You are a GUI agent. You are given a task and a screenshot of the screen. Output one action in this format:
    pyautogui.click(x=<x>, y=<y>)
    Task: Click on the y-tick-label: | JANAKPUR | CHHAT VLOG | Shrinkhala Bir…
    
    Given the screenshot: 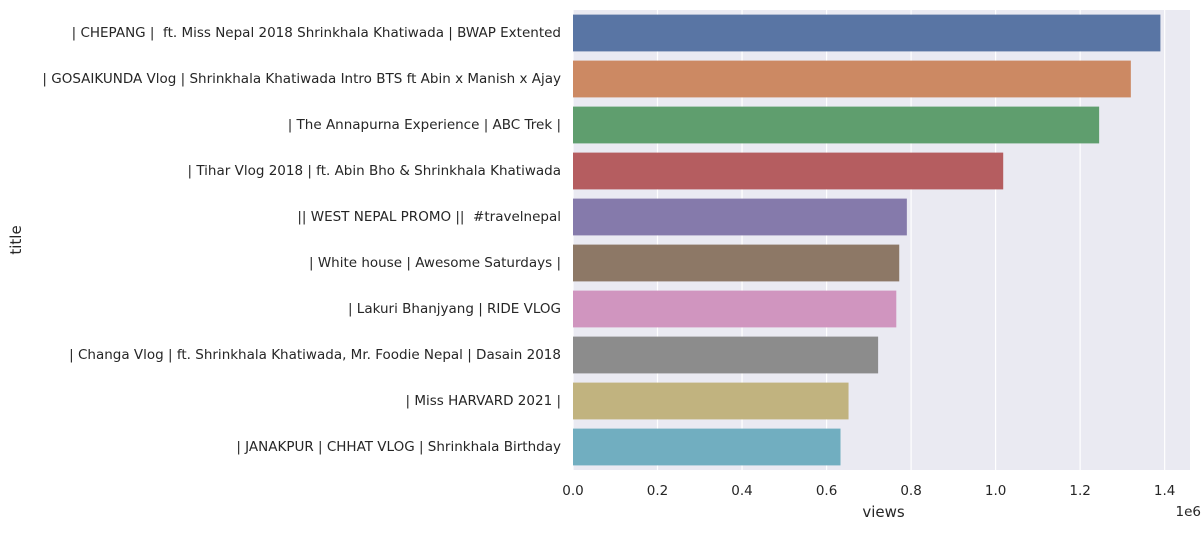 What is the action you would take?
    pyautogui.click(x=398, y=447)
    